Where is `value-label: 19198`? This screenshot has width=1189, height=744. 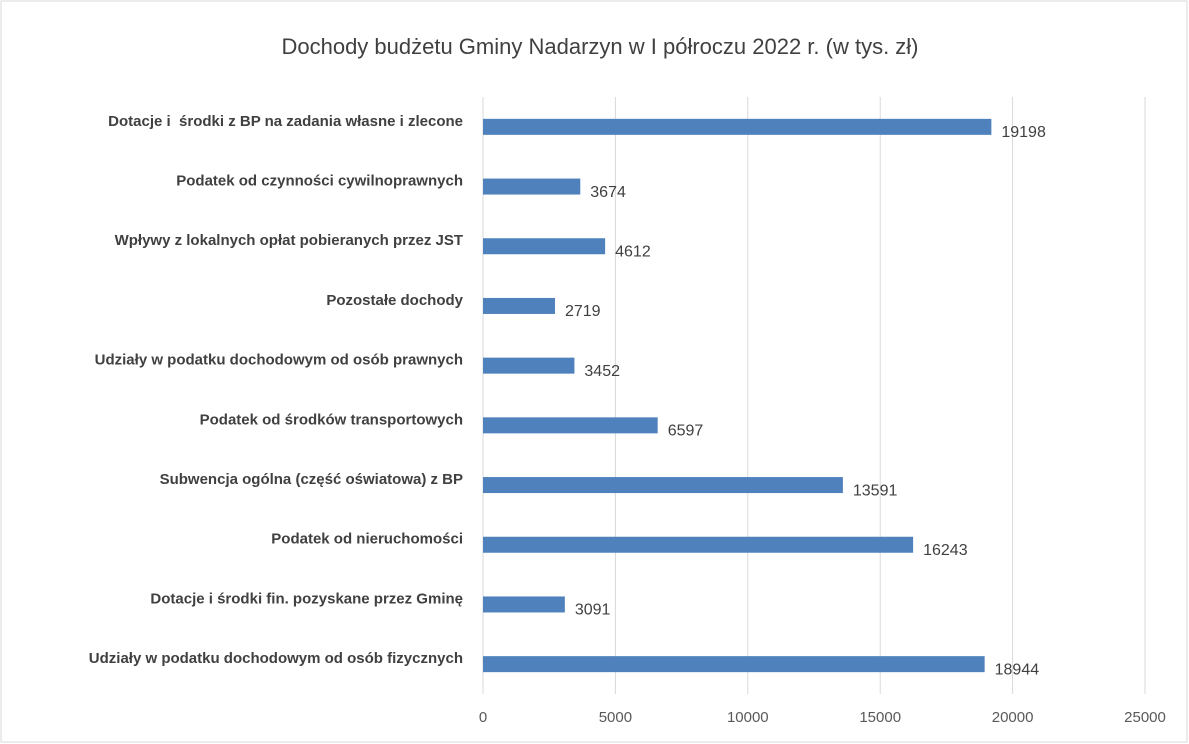 value-label: 19198 is located at coordinates (1023, 132).